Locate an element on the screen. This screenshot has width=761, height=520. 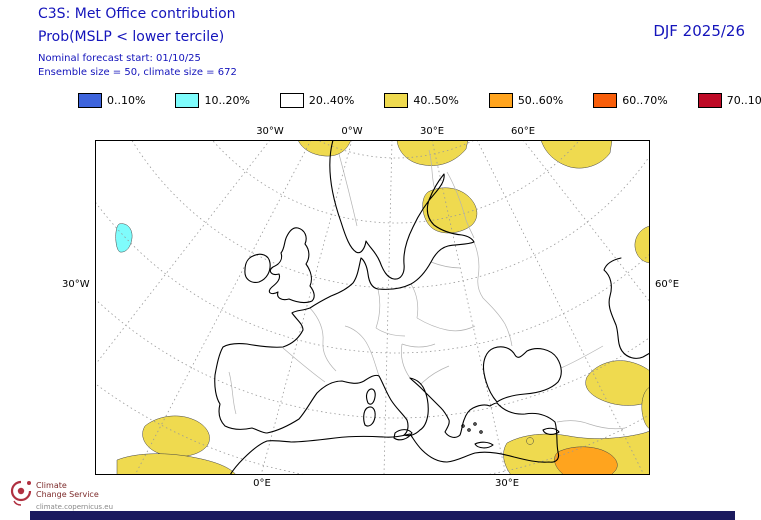
meridian-label-30e-top: 30°E is located at coordinates (432, 131).